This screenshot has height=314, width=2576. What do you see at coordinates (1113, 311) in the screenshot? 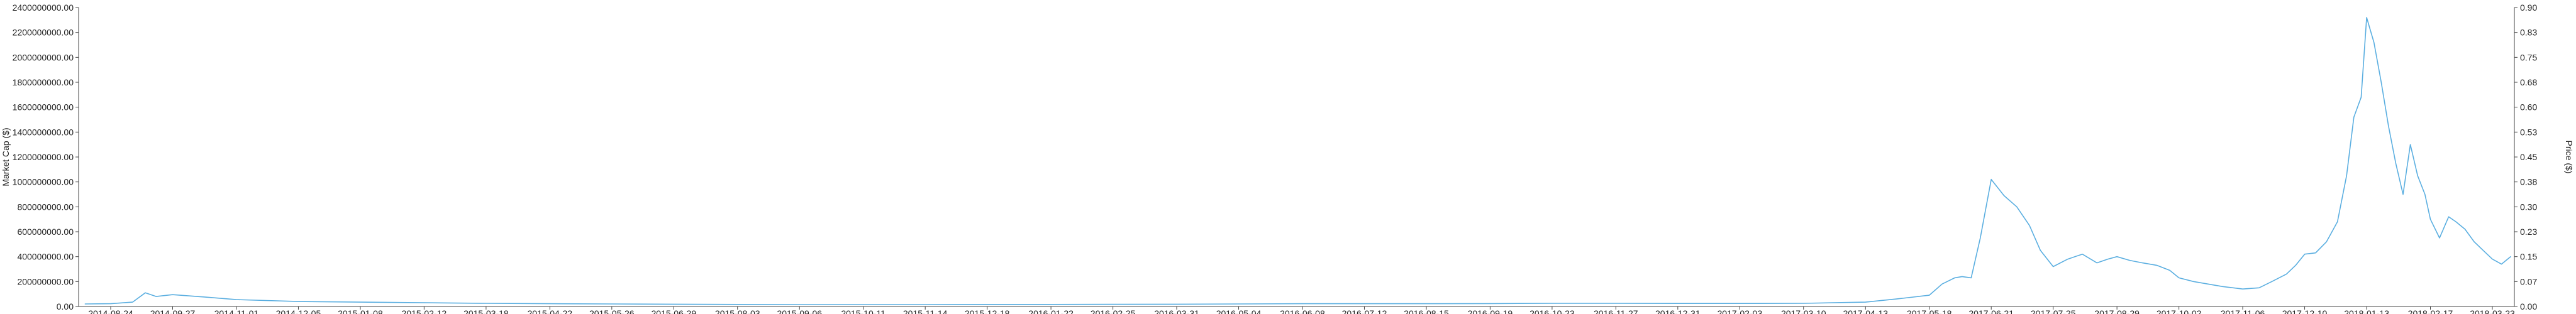
I see `x-axis-tick-label: 2016-02-25` at bounding box center [1113, 311].